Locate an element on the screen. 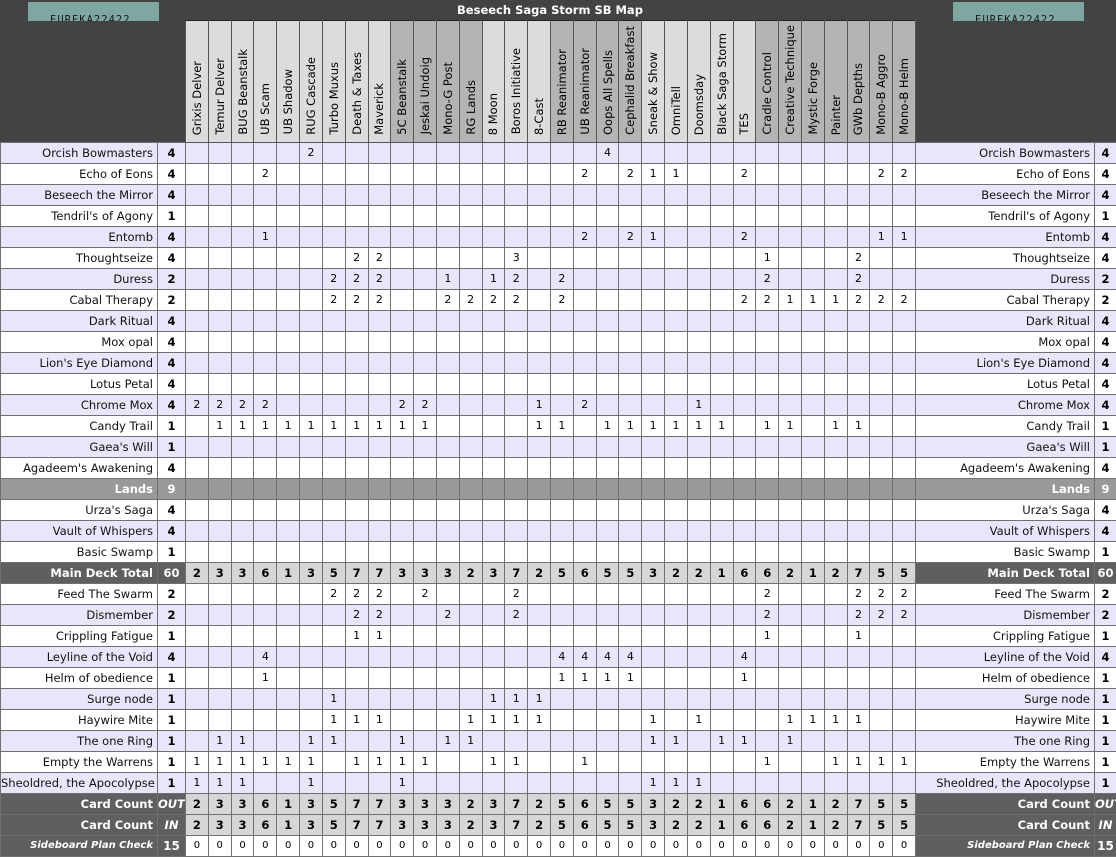 The height and width of the screenshot is (857, 1116). row-label-right: Sideboard Plan Check is located at coordinates (1005, 845).